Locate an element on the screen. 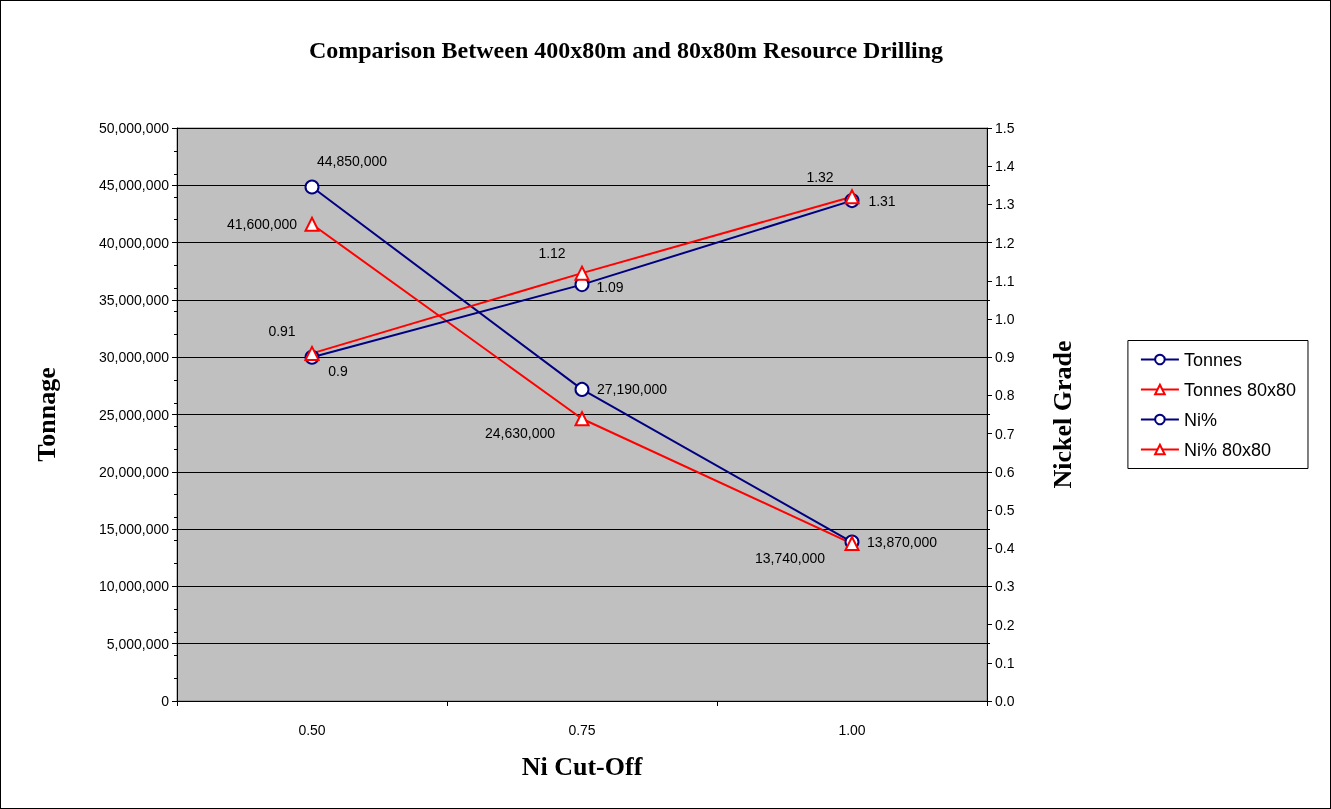  y2-tick-label: 0.2 is located at coordinates (1005, 624).